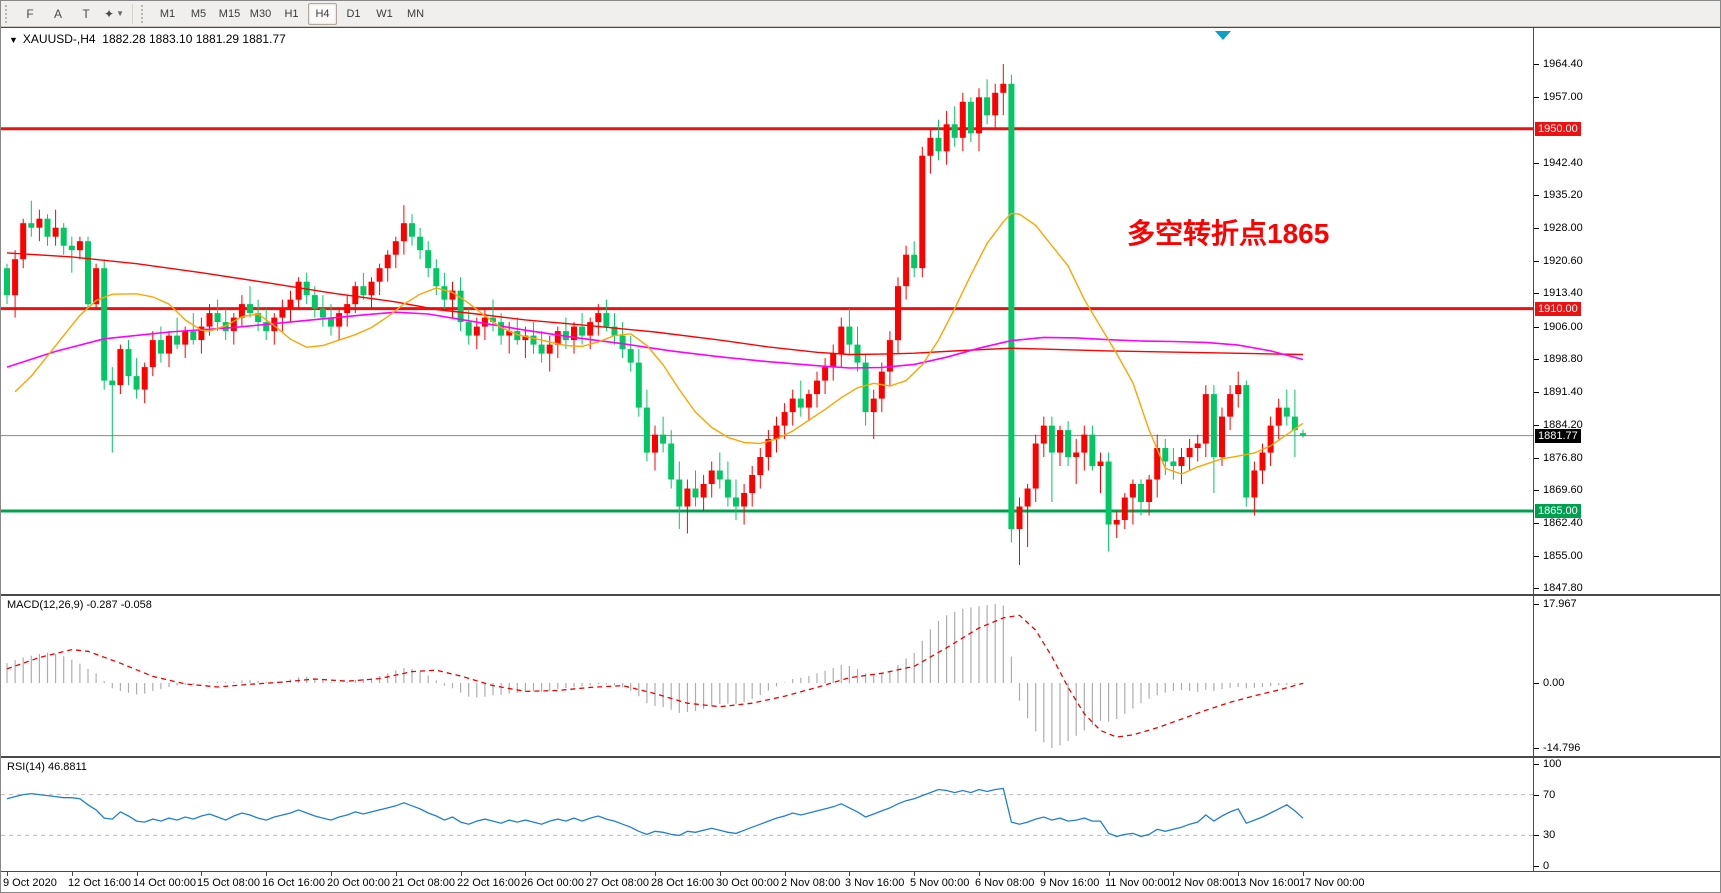 Image resolution: width=1721 pixels, height=893 pixels. Describe the element at coordinates (13, 40) in the screenshot. I see `chevron-down-icon: ▼` at that location.